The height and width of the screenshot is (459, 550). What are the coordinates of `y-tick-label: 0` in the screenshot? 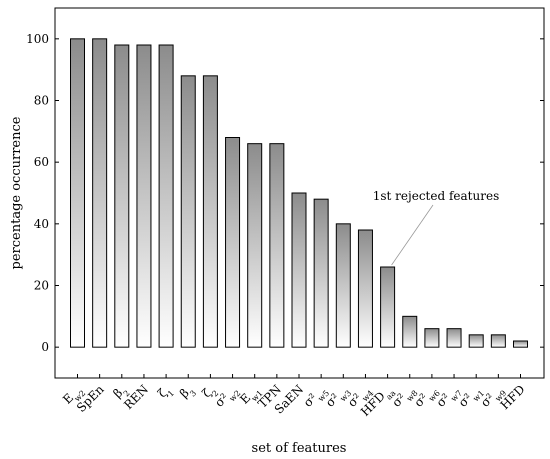 It's located at (45, 347).